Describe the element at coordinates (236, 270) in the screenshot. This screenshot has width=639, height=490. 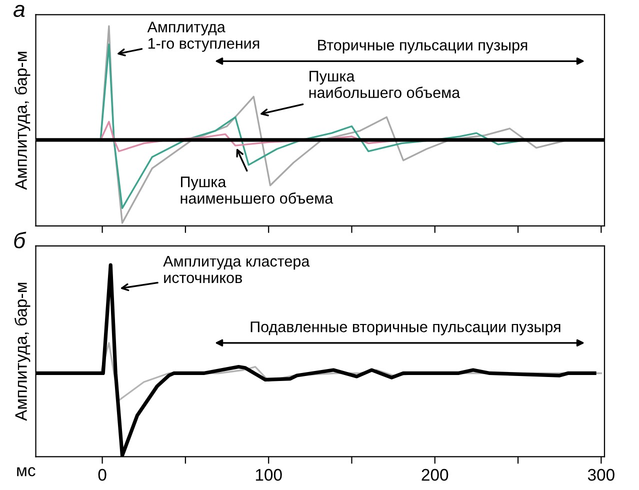
I see `annotation: Амплитуда кластера источников` at that location.